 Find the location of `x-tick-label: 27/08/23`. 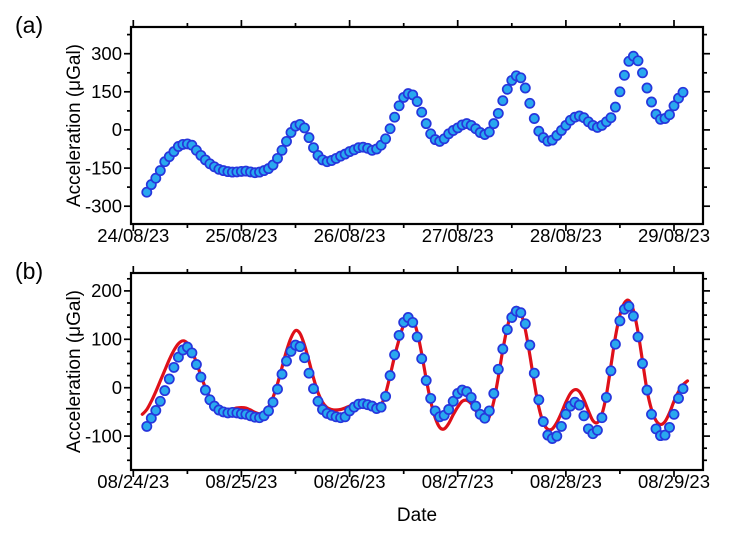

x-tick-label: 27/08/23 is located at coordinates (458, 235).